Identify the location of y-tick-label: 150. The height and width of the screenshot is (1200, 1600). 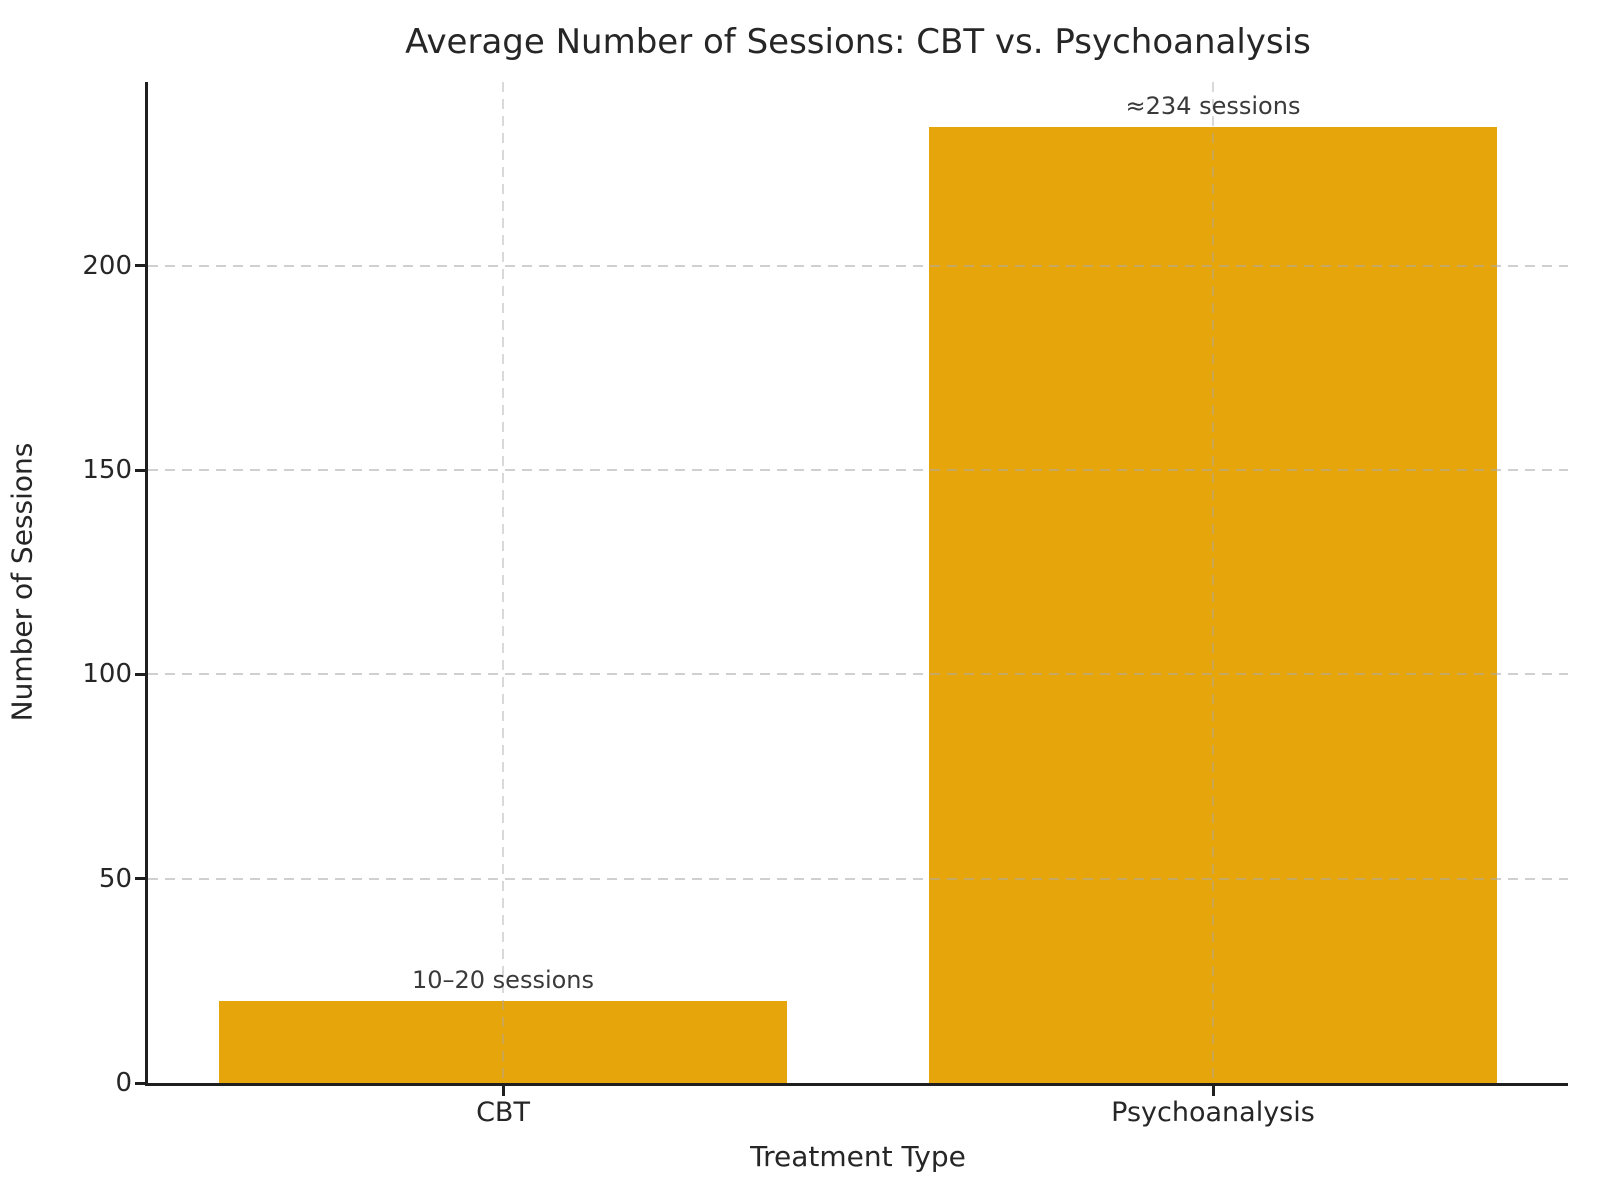
(107, 470).